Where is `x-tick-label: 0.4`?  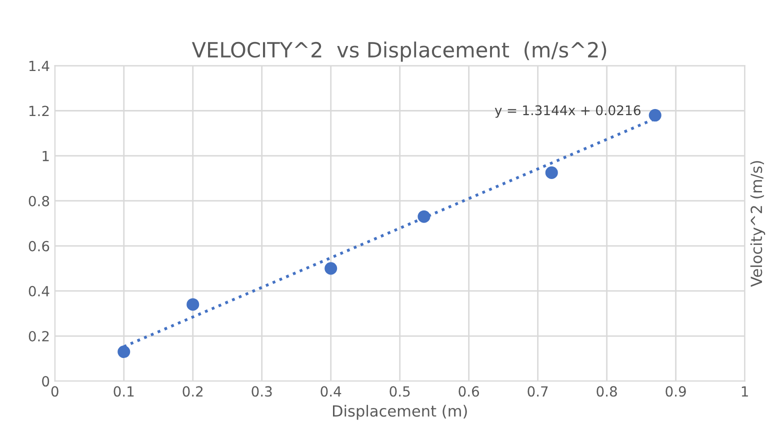
x-tick-label: 0.4 is located at coordinates (331, 391).